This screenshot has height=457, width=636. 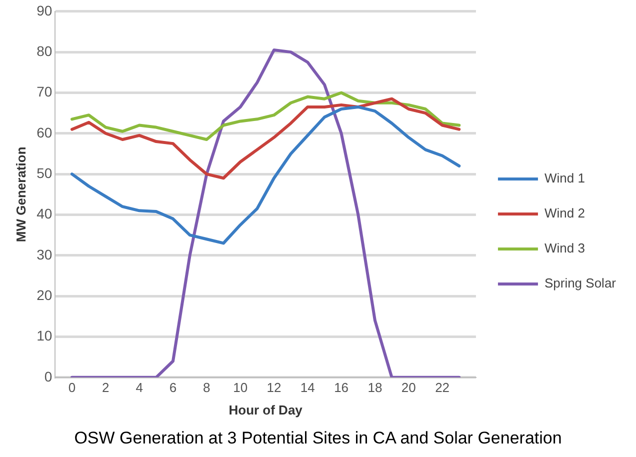 I want to click on x-tick-label: 12, so click(x=274, y=387).